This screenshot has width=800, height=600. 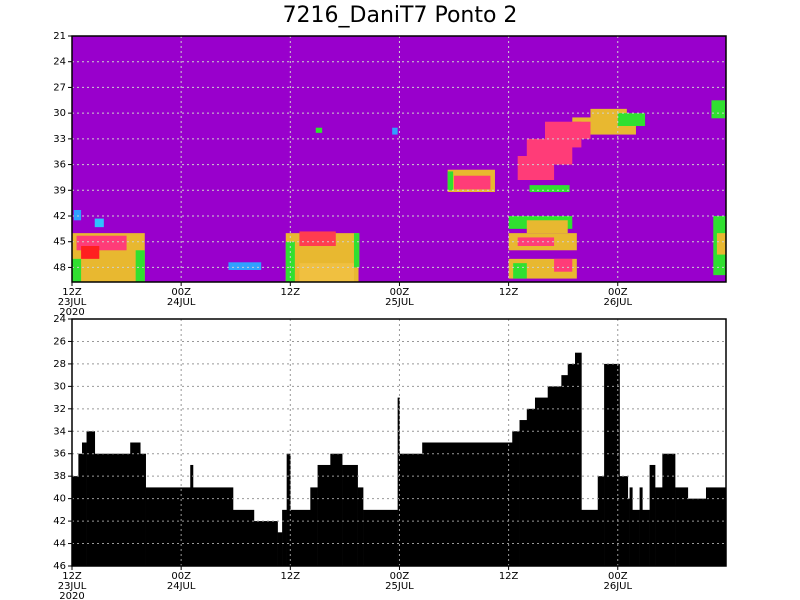 I want to click on y-tick-label: 27, so click(x=59, y=87).